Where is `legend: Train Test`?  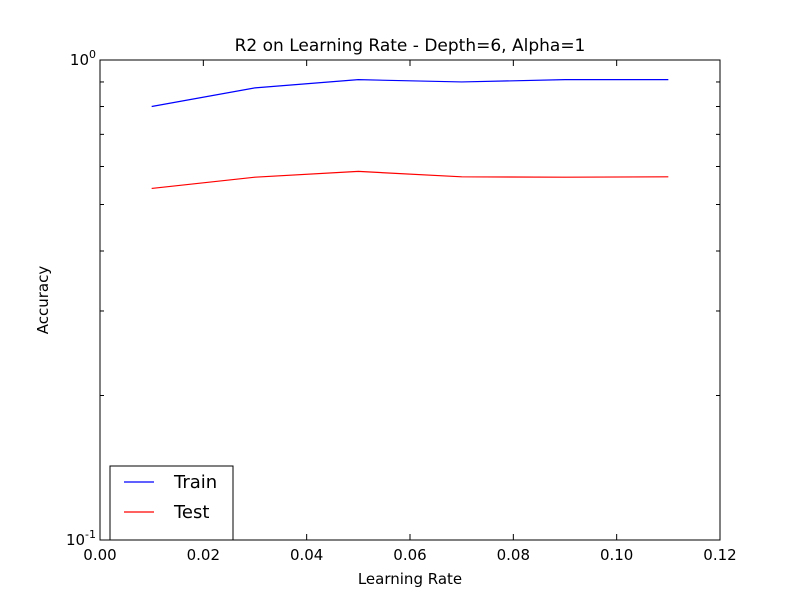 legend: Train Test is located at coordinates (171, 503).